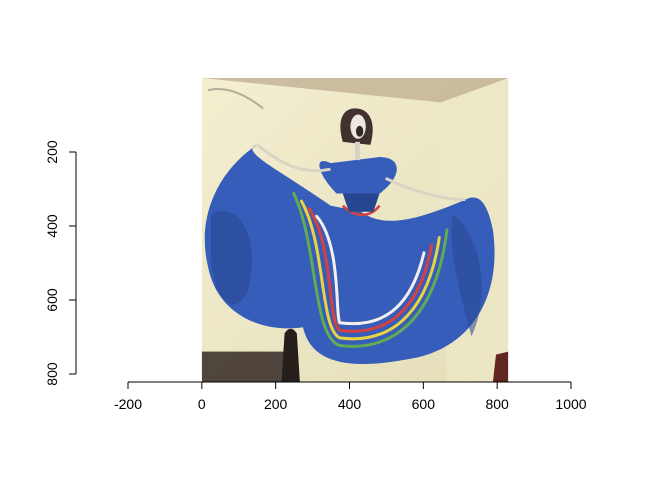  Describe the element at coordinates (357, 151) in the screenshot. I see `image-neck` at that location.